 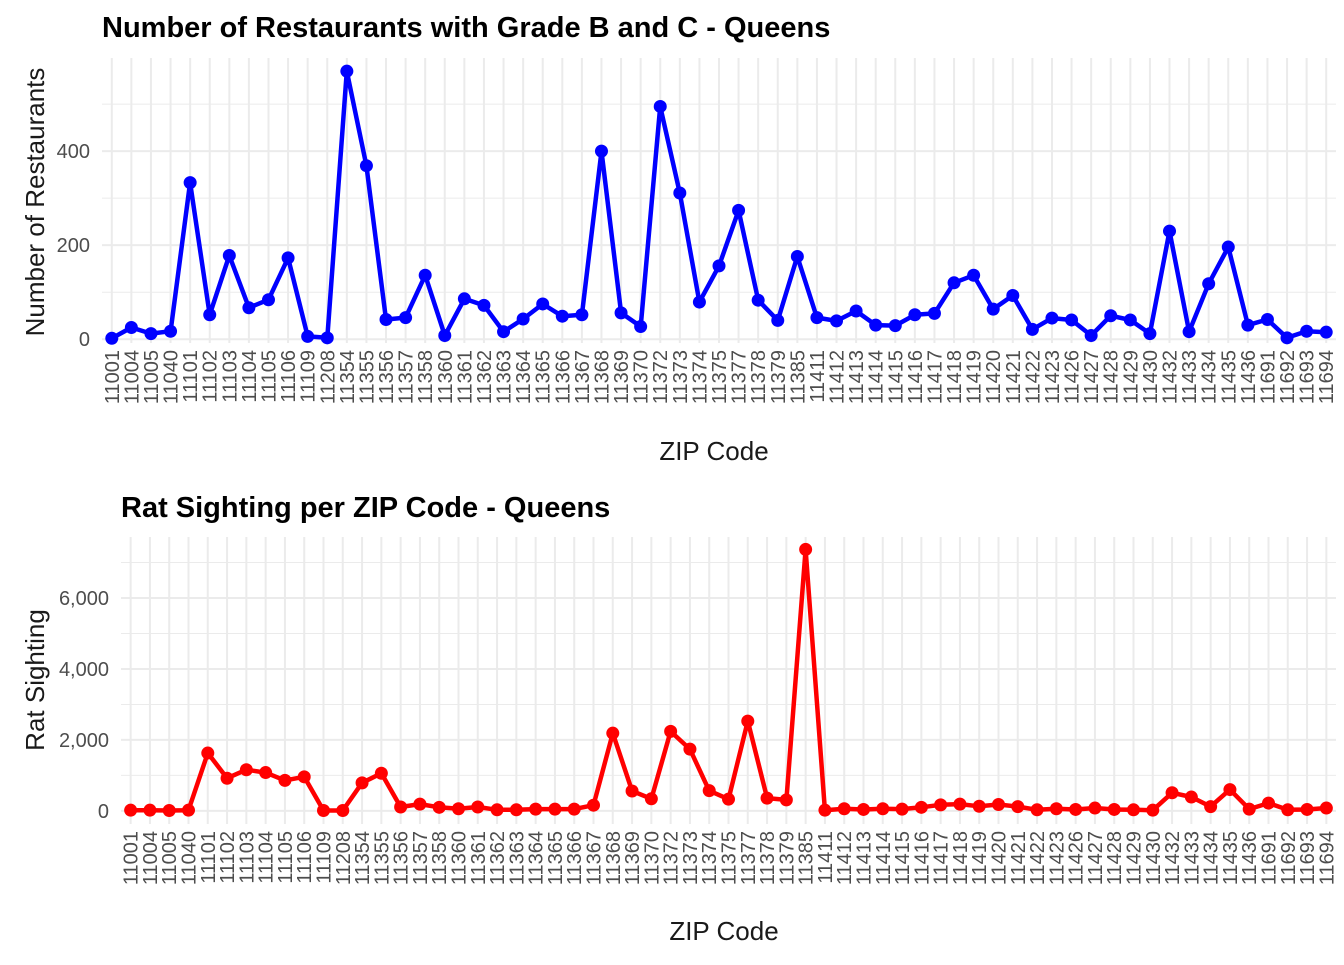 I want to click on x-tick-label: 11105, so click(x=286, y=857).